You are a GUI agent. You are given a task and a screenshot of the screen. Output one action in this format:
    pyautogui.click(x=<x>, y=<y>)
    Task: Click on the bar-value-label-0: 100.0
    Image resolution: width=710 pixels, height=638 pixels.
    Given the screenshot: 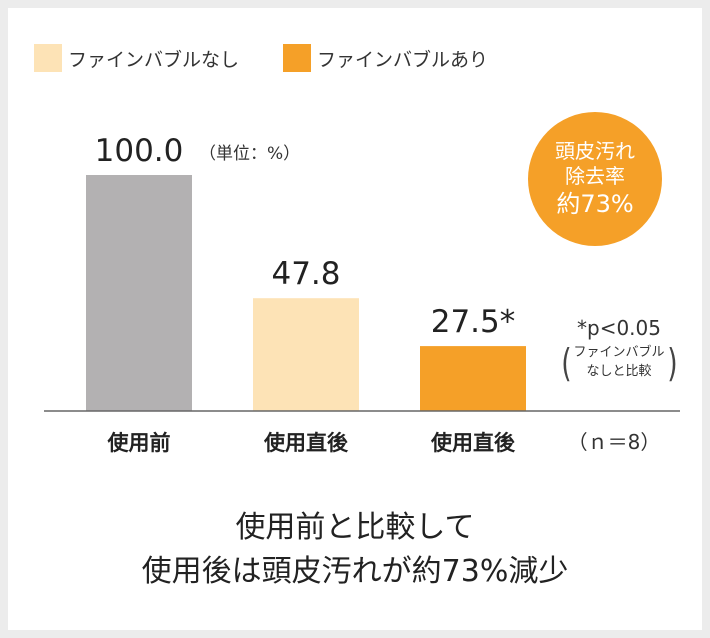 What is the action you would take?
    pyautogui.click(x=139, y=151)
    